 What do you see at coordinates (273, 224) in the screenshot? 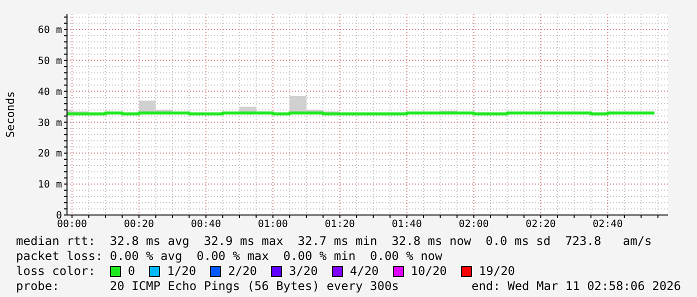
I see `x-tick-label: 01:00` at bounding box center [273, 224].